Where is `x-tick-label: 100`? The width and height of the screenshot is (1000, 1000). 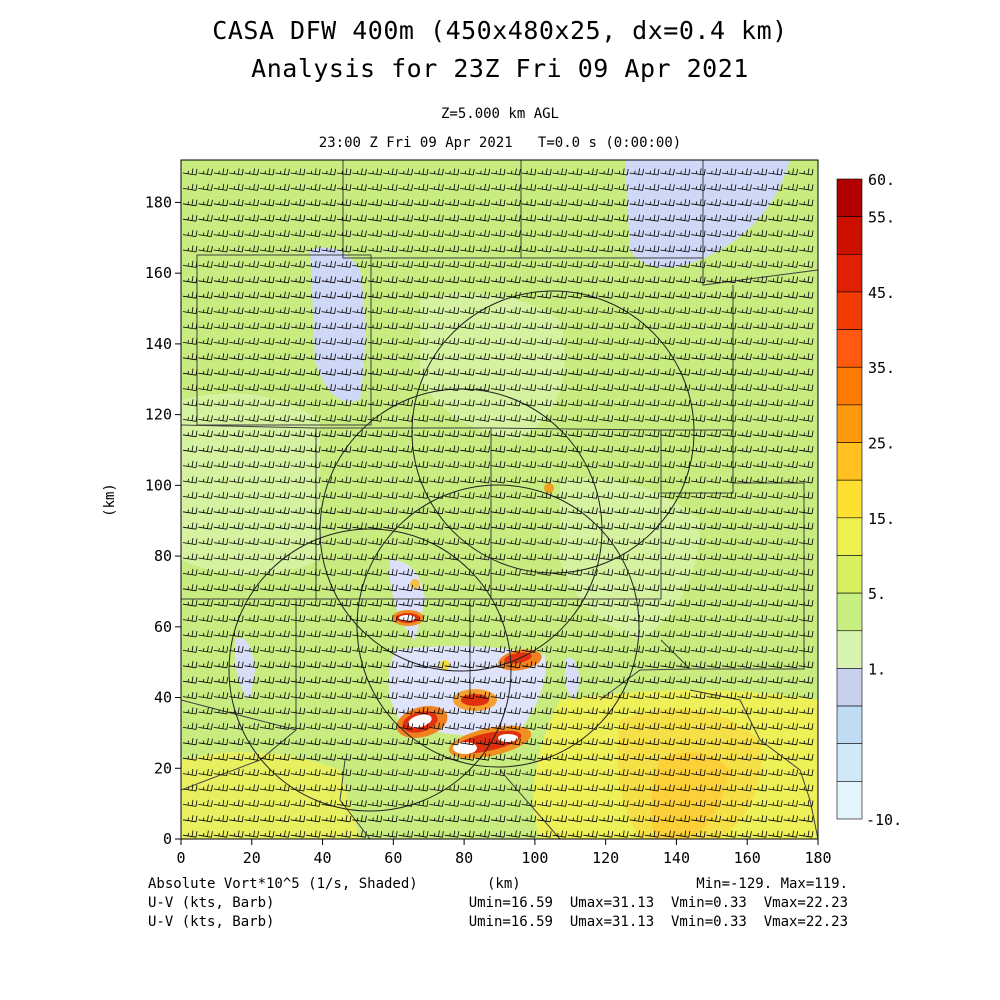 x-tick-label: 100 is located at coordinates (534, 858).